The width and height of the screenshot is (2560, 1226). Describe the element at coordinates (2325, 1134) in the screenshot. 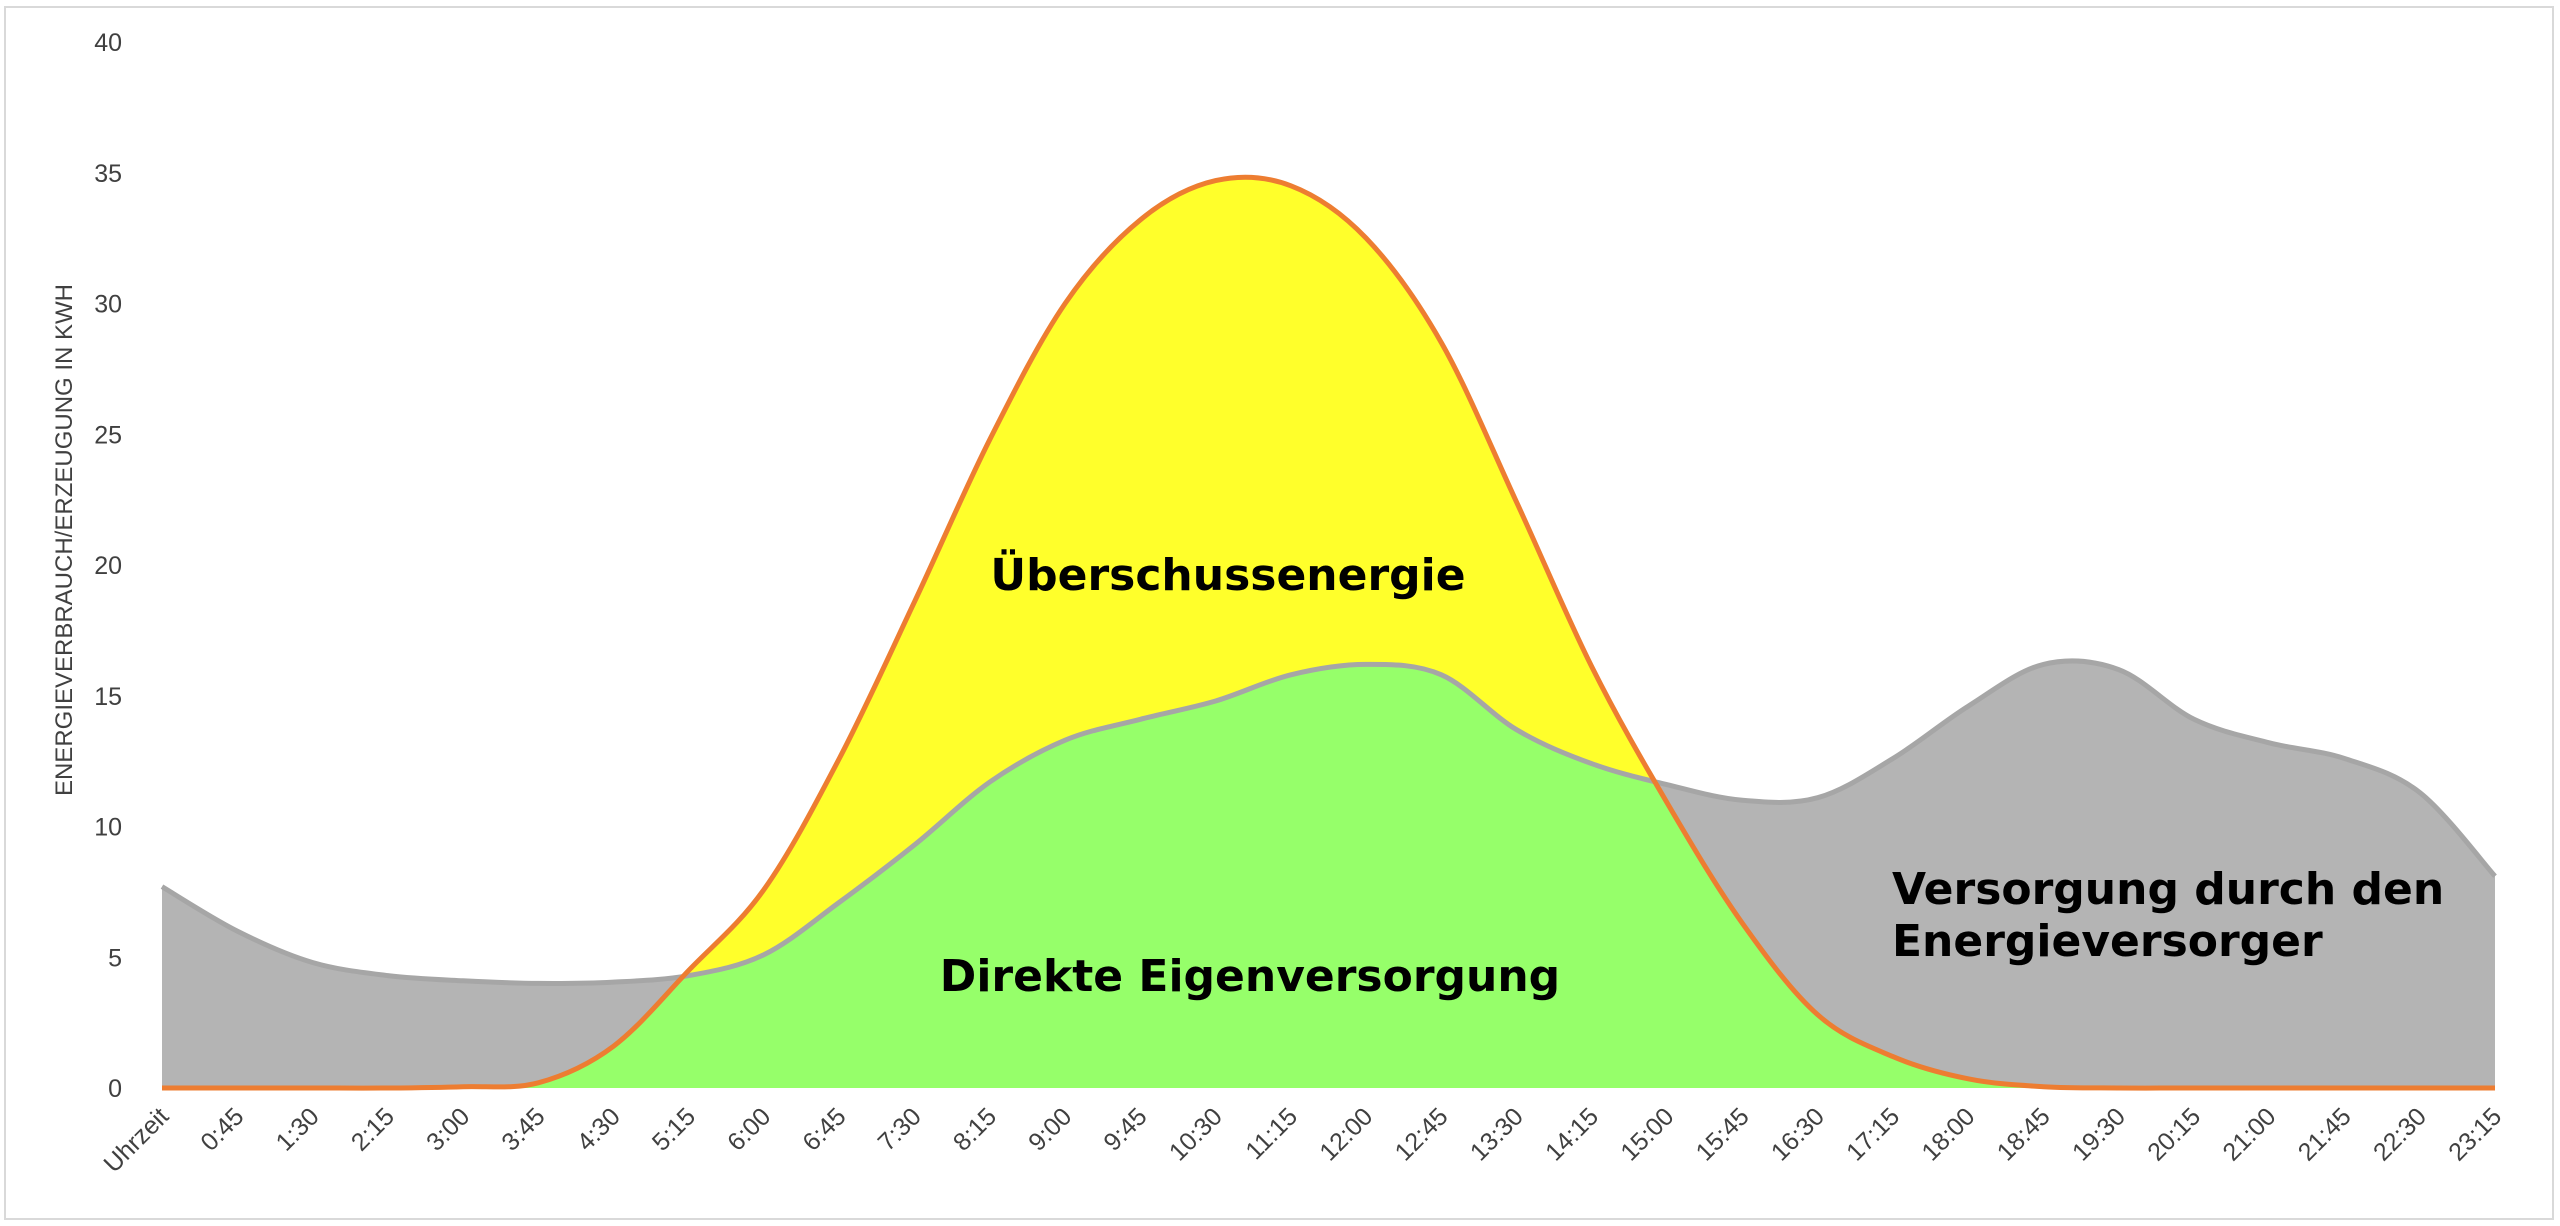

I see `x-tick-label: 21:45` at that location.